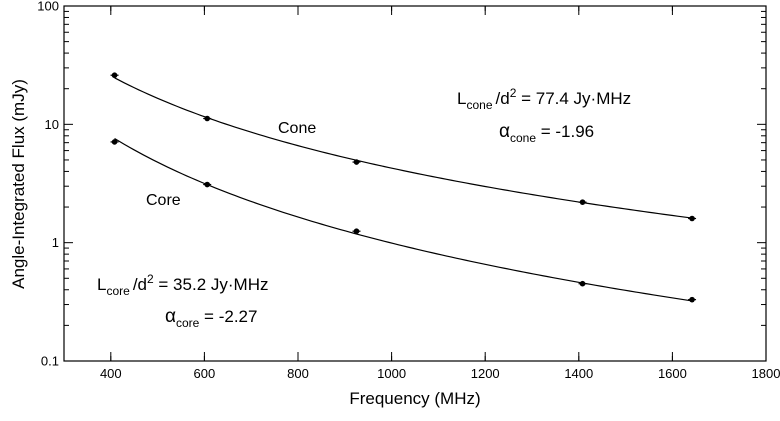 The image size is (780, 421). Describe the element at coordinates (440, 373) in the screenshot. I see `x-axis-tick-labels: 400 600 800 1000 1200 1400 1600 1800` at that location.